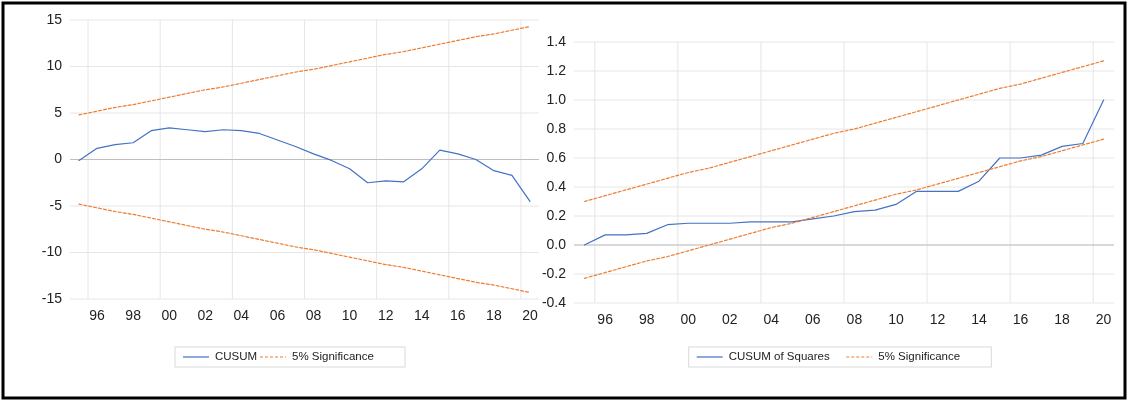 Image resolution: width=1128 pixels, height=403 pixels. I want to click on y-tick-label: 1.0, so click(556, 98).